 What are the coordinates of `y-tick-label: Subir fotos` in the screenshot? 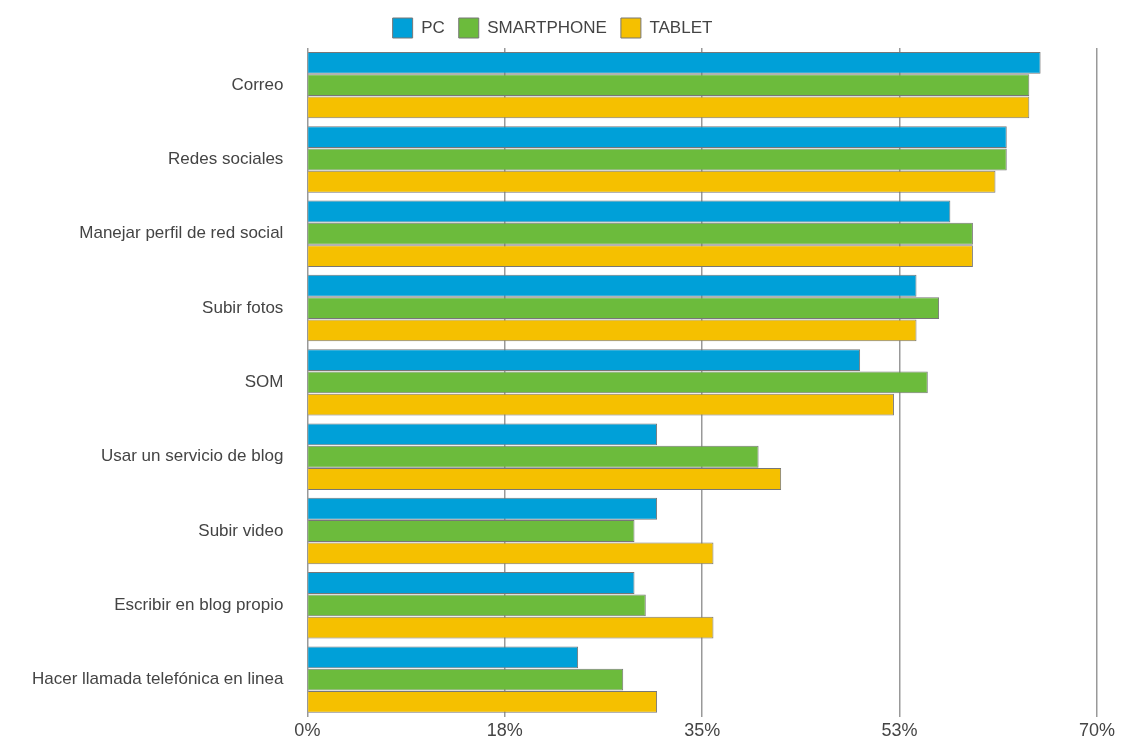 It's located at (243, 307).